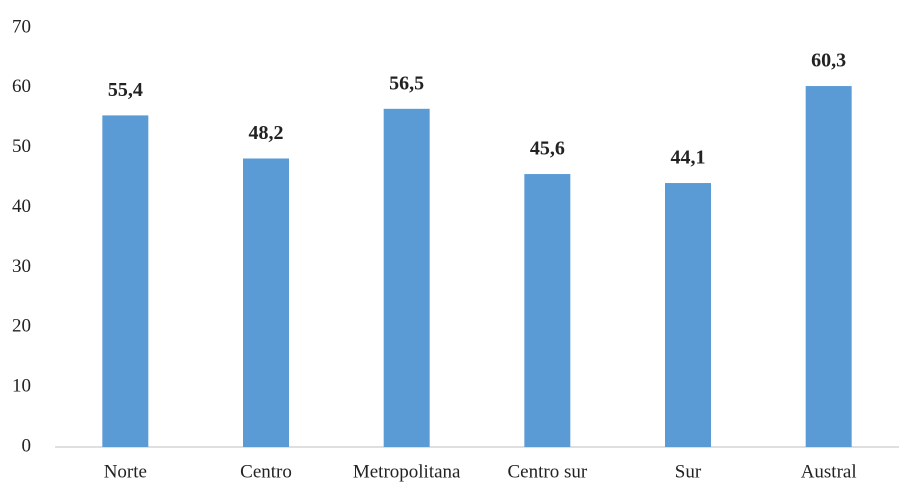 The height and width of the screenshot is (484, 899). What do you see at coordinates (21, 206) in the screenshot?
I see `y-tick-label: 40` at bounding box center [21, 206].